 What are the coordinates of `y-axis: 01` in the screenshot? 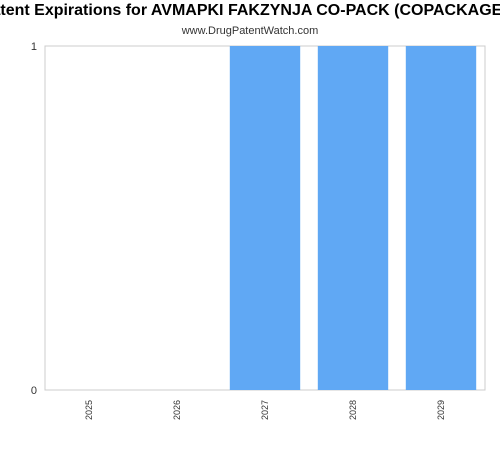 It's located at (34, 219).